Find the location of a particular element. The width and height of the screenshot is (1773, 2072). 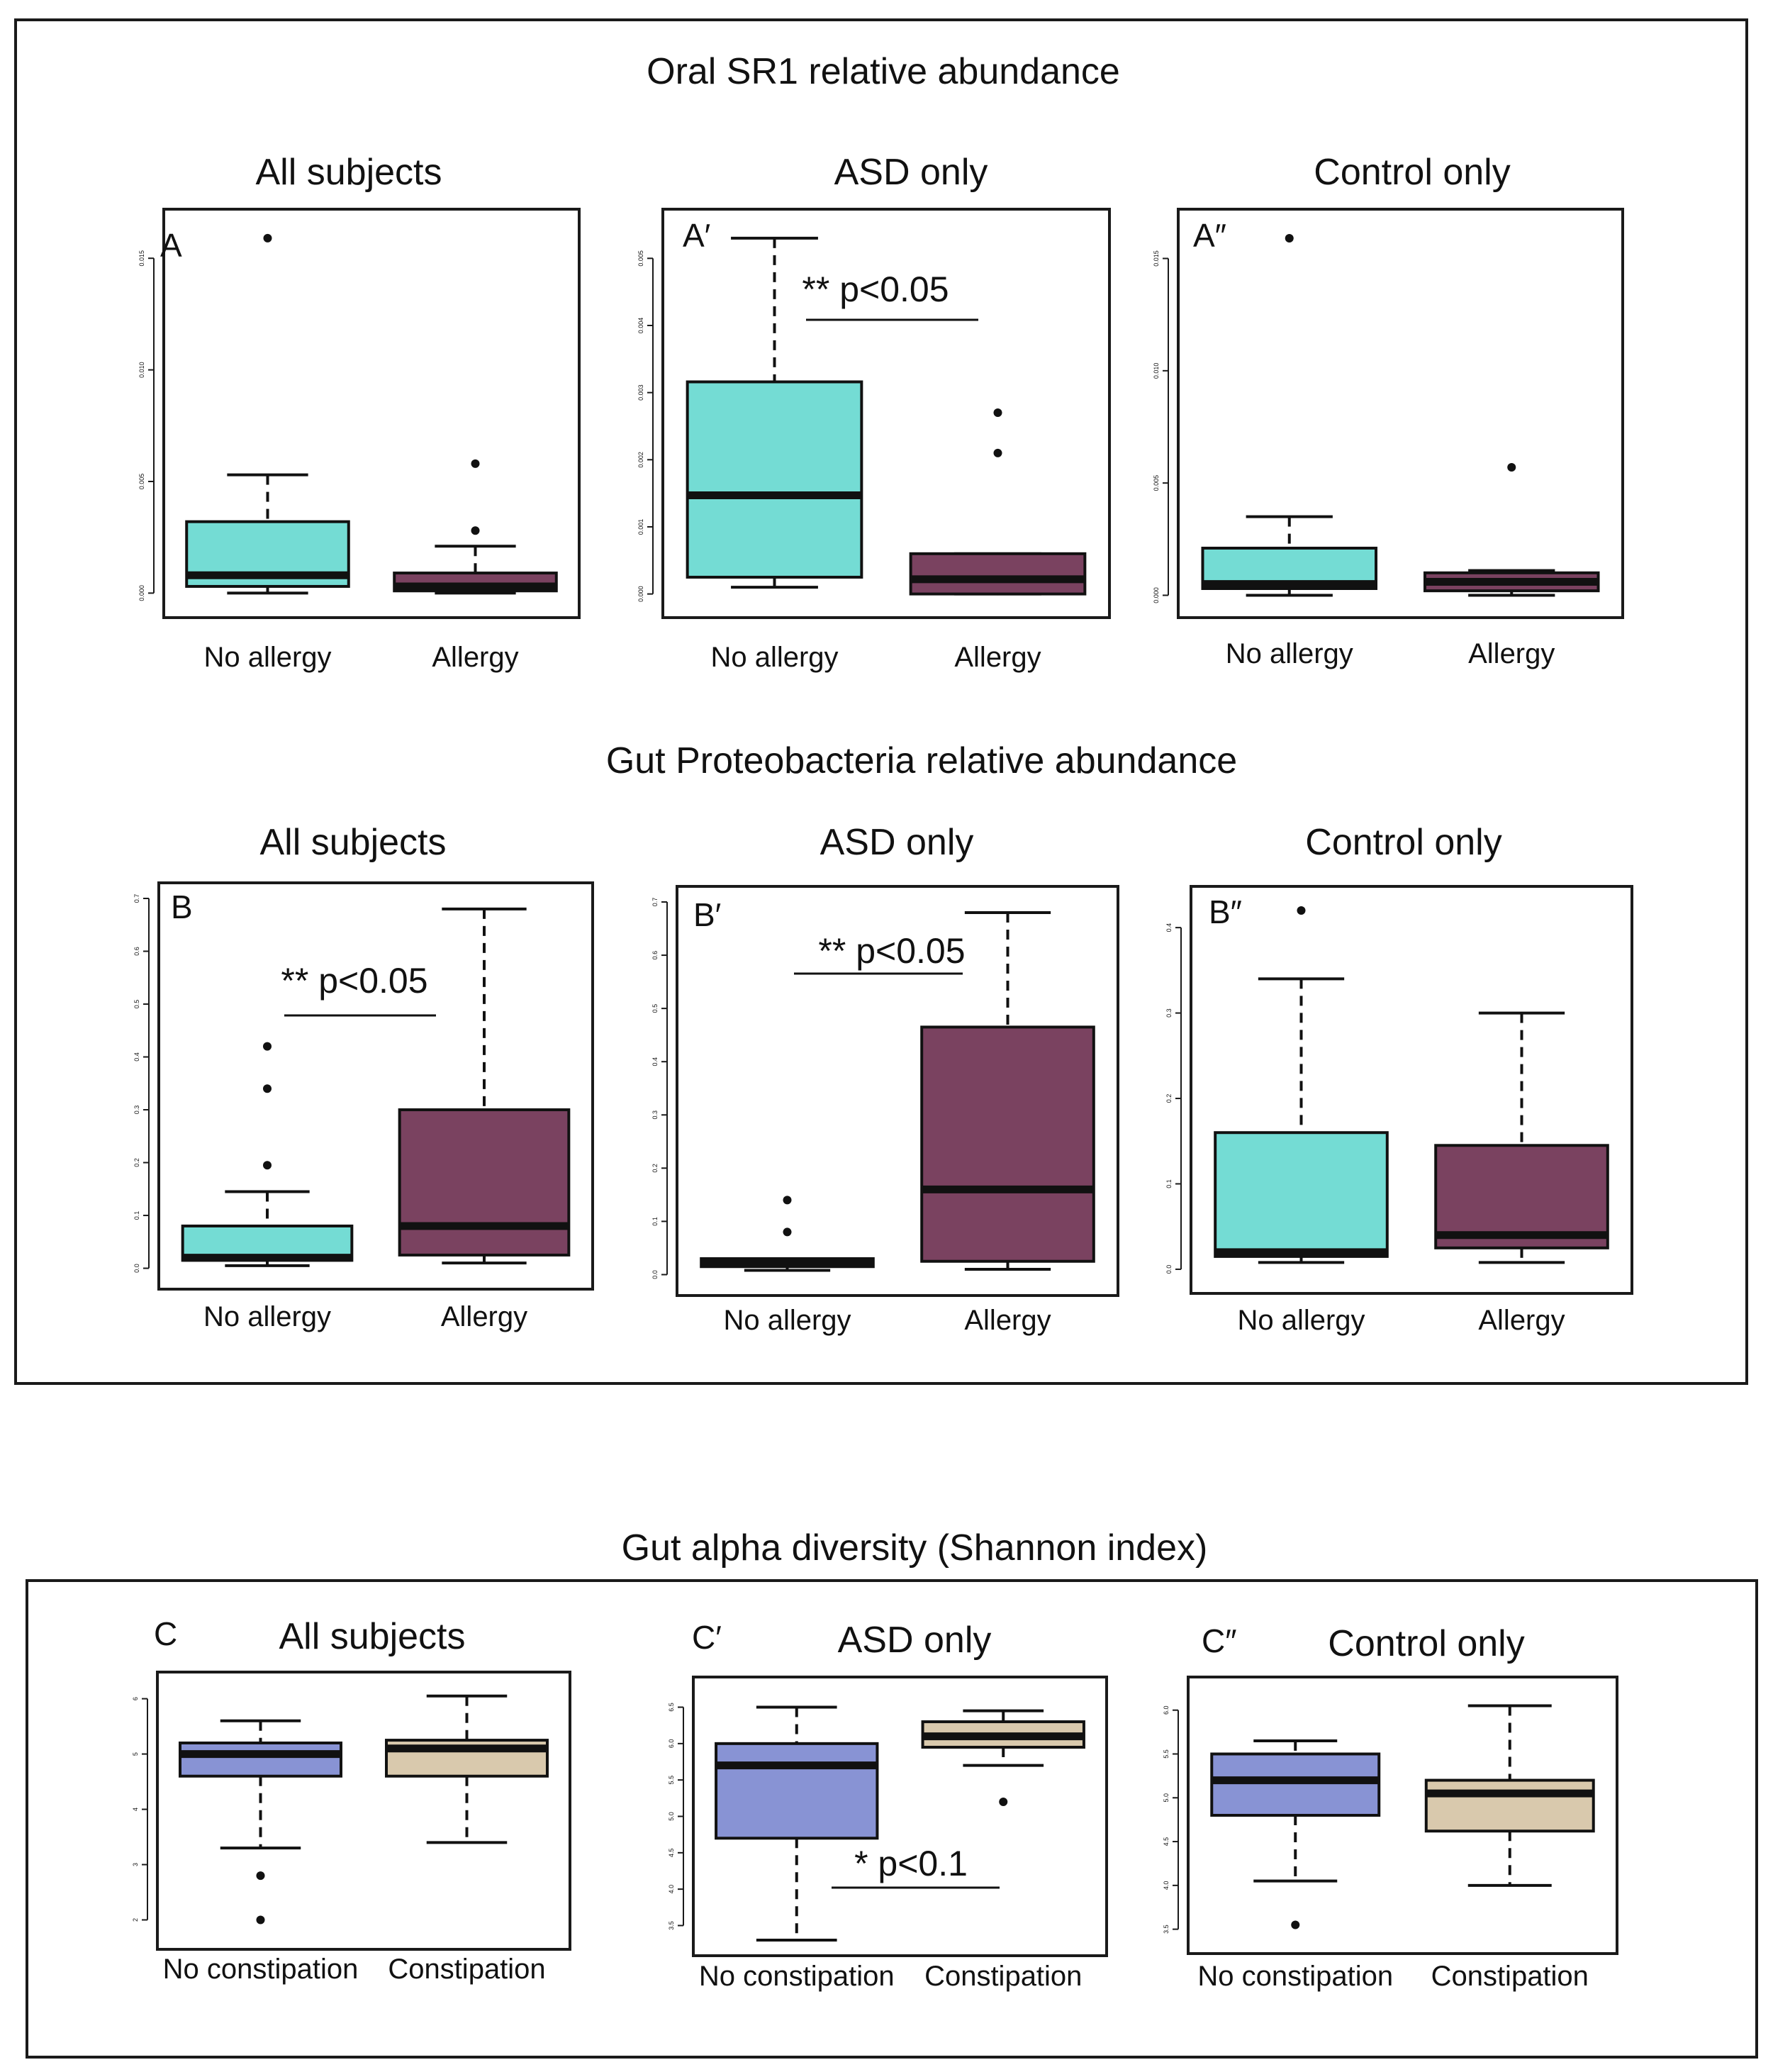

plot-c: 2 3 4 5 6 No constipation Constipation C is located at coordinates (351, 1800).